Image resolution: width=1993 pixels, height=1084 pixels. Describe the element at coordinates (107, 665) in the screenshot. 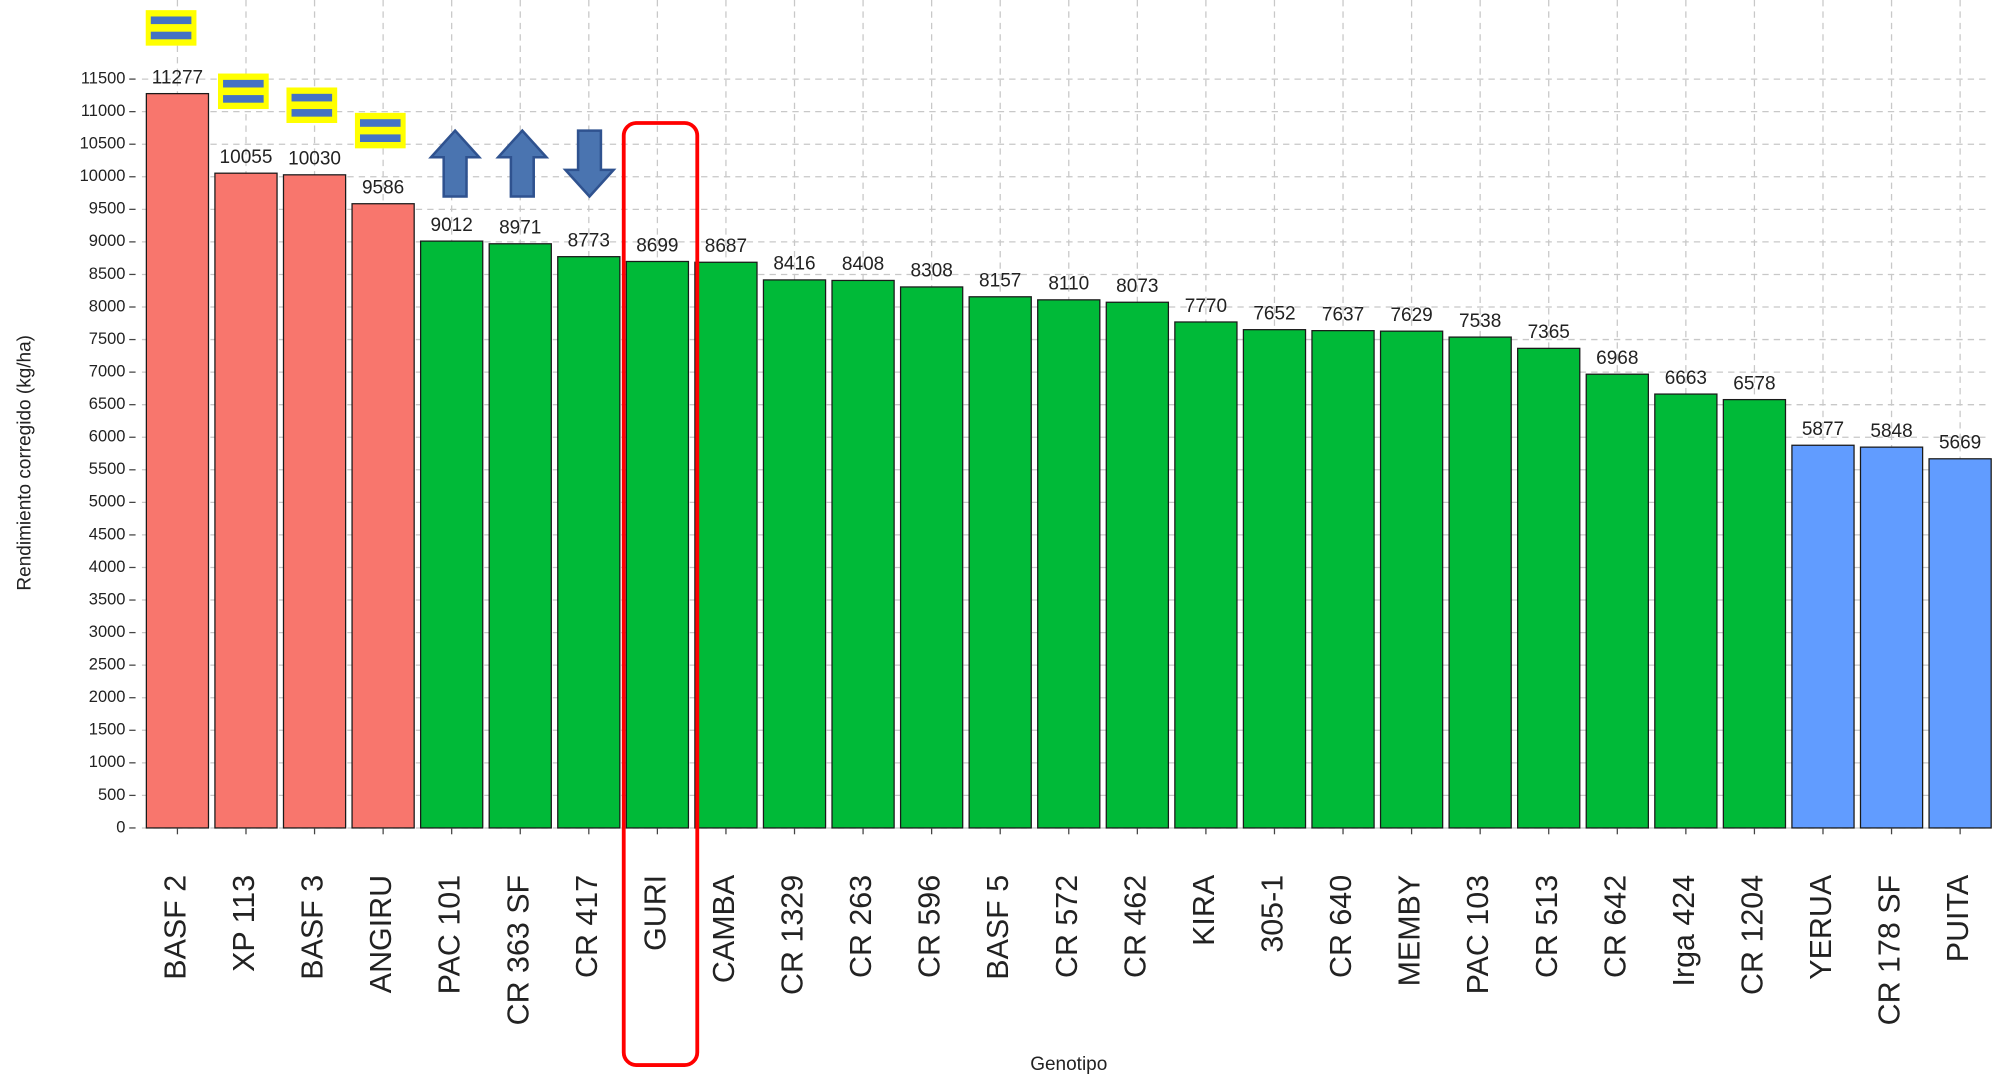

I see `y-tick-label: 2500` at that location.